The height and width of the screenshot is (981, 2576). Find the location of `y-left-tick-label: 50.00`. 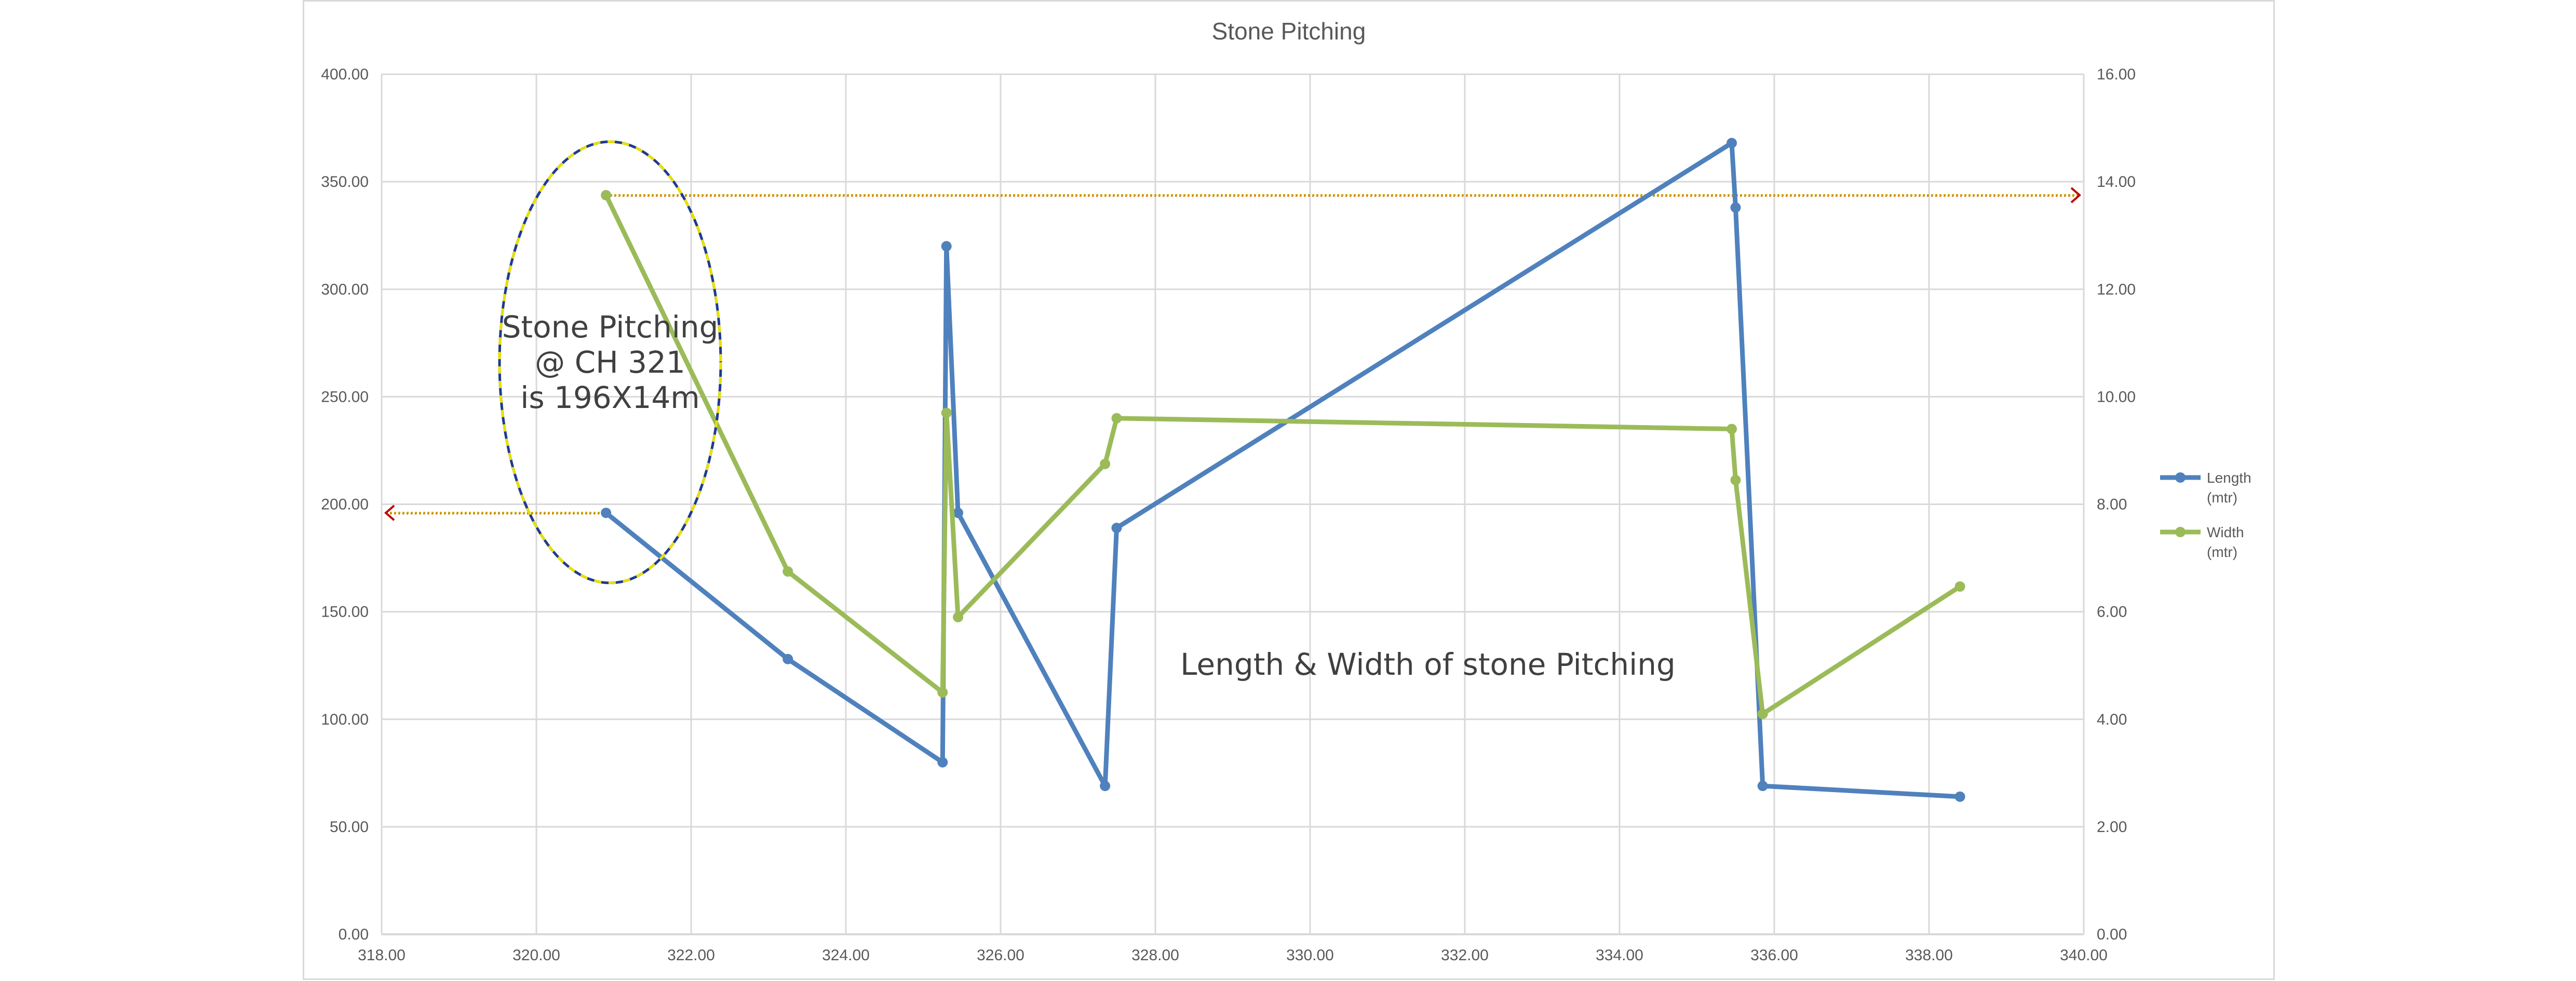

y-left-tick-label: 50.00 is located at coordinates (349, 828).